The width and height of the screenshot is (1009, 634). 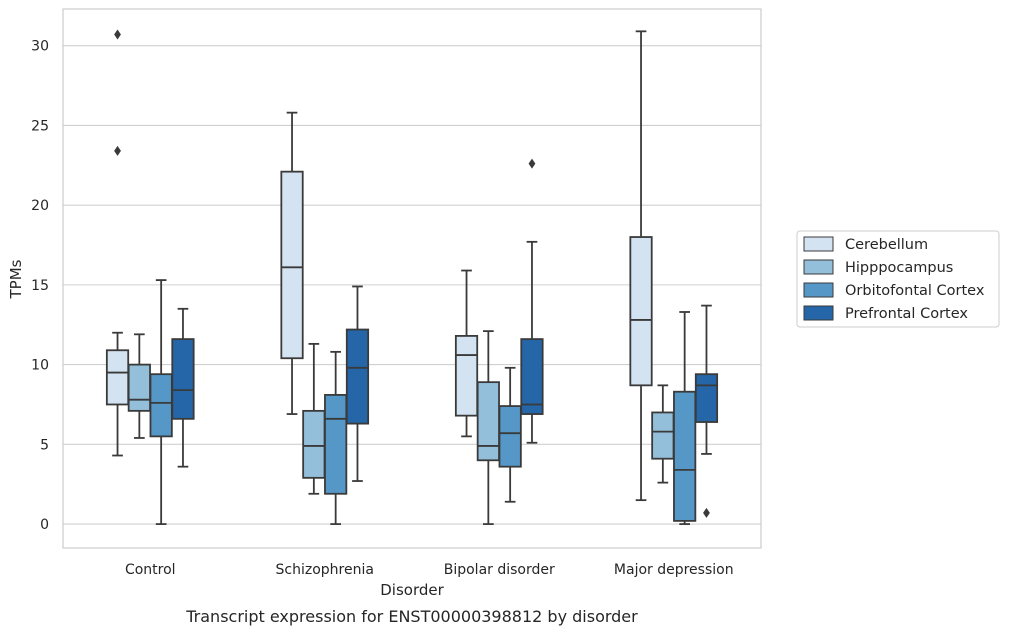 I want to click on legend-label-0: Cerebellum, so click(x=886, y=245).